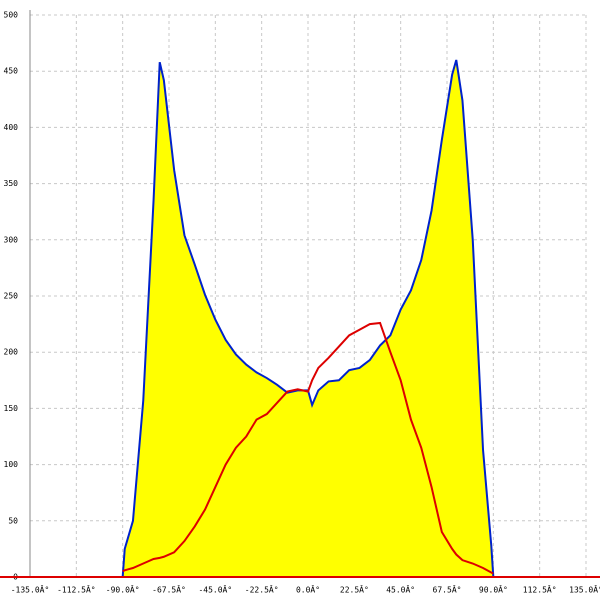  What do you see at coordinates (540, 589) in the screenshot?
I see `x-tick-label: 112.5Â°` at bounding box center [540, 589].